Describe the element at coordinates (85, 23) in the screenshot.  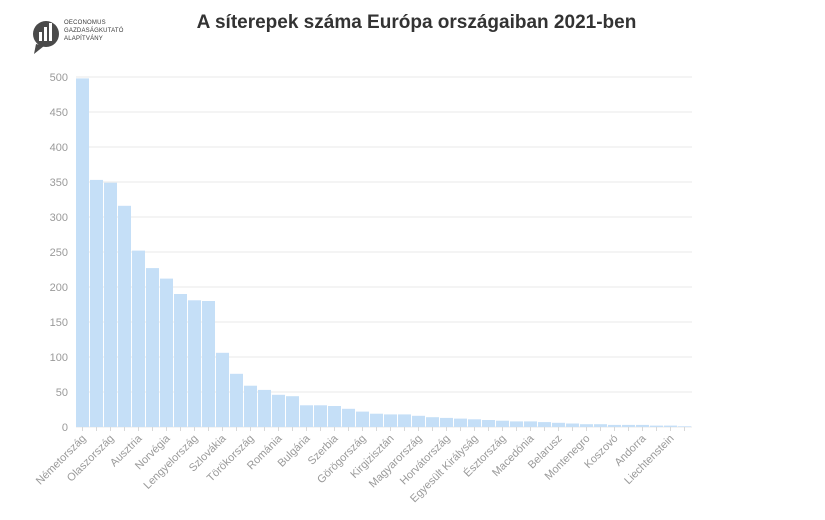
I see `logo-line-1: OECONOMUS` at that location.